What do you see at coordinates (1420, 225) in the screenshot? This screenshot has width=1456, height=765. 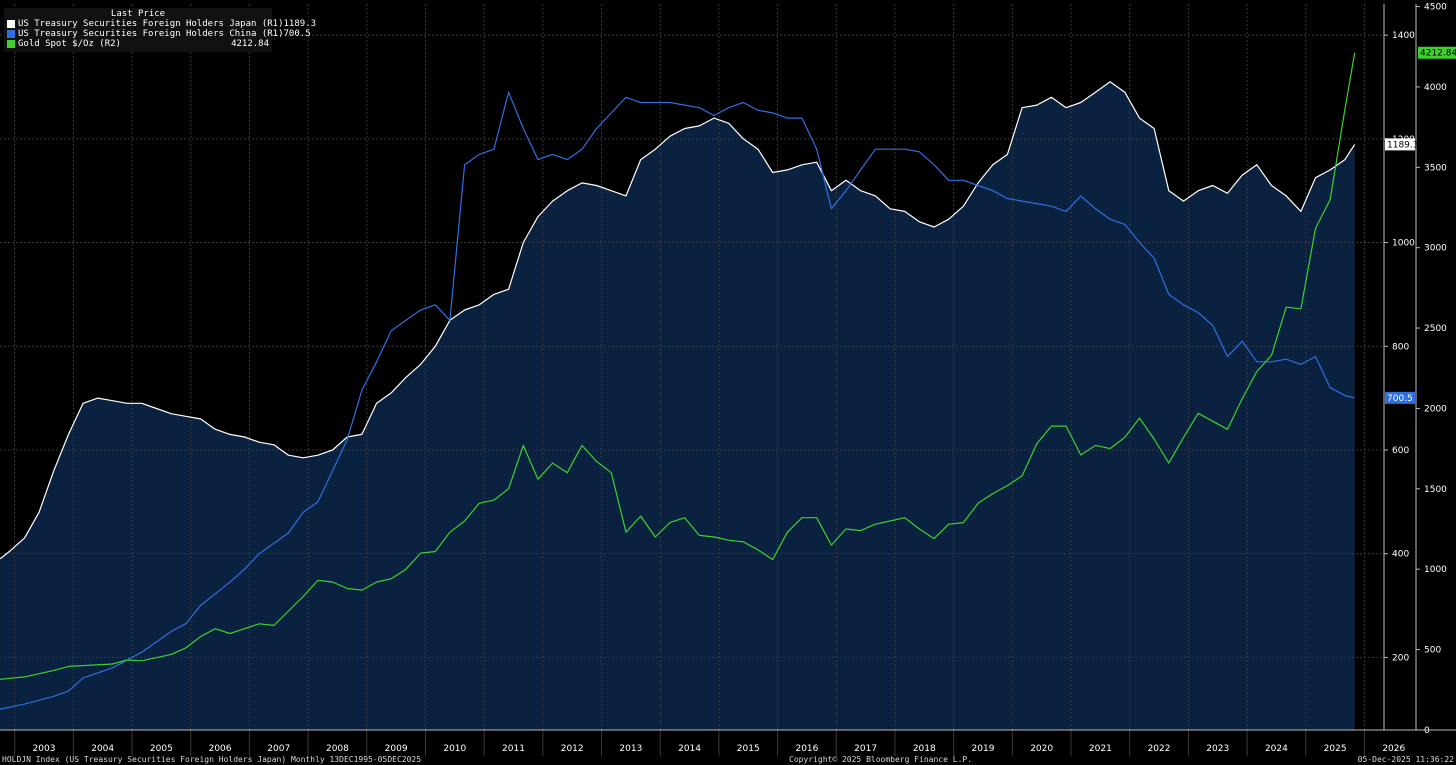 I see `end-labels: 1189.3 700.5 4212.84` at bounding box center [1420, 225].